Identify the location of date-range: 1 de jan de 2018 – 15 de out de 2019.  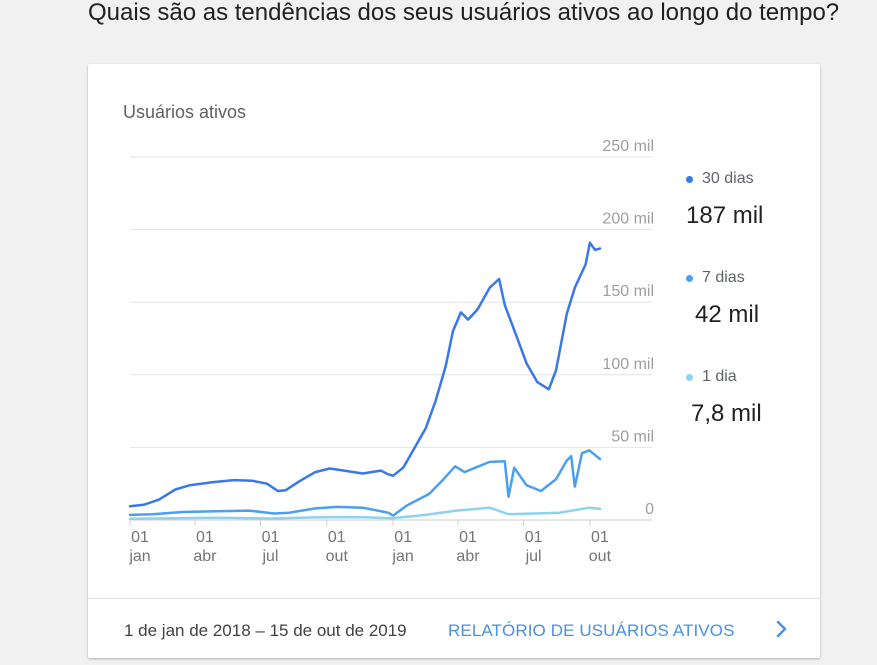
(265, 630).